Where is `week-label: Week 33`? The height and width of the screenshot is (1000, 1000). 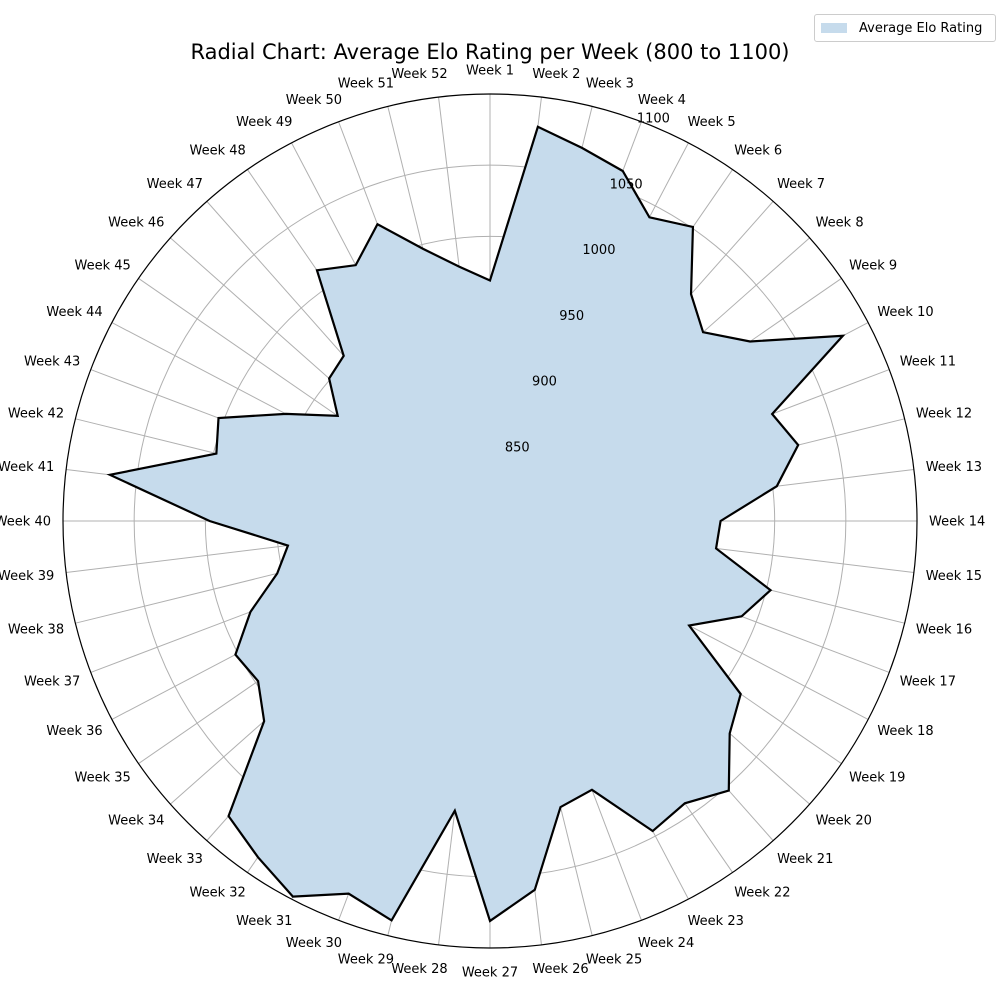 week-label: Week 33 is located at coordinates (175, 859).